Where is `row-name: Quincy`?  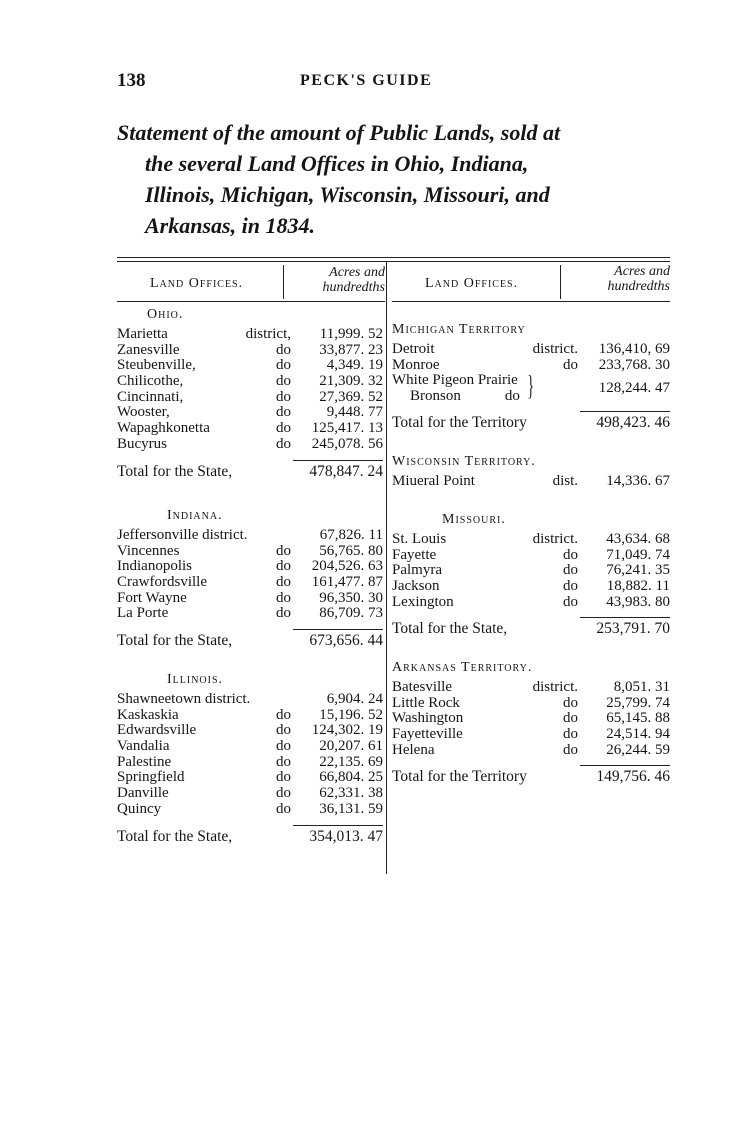 row-name: Quincy is located at coordinates (139, 808).